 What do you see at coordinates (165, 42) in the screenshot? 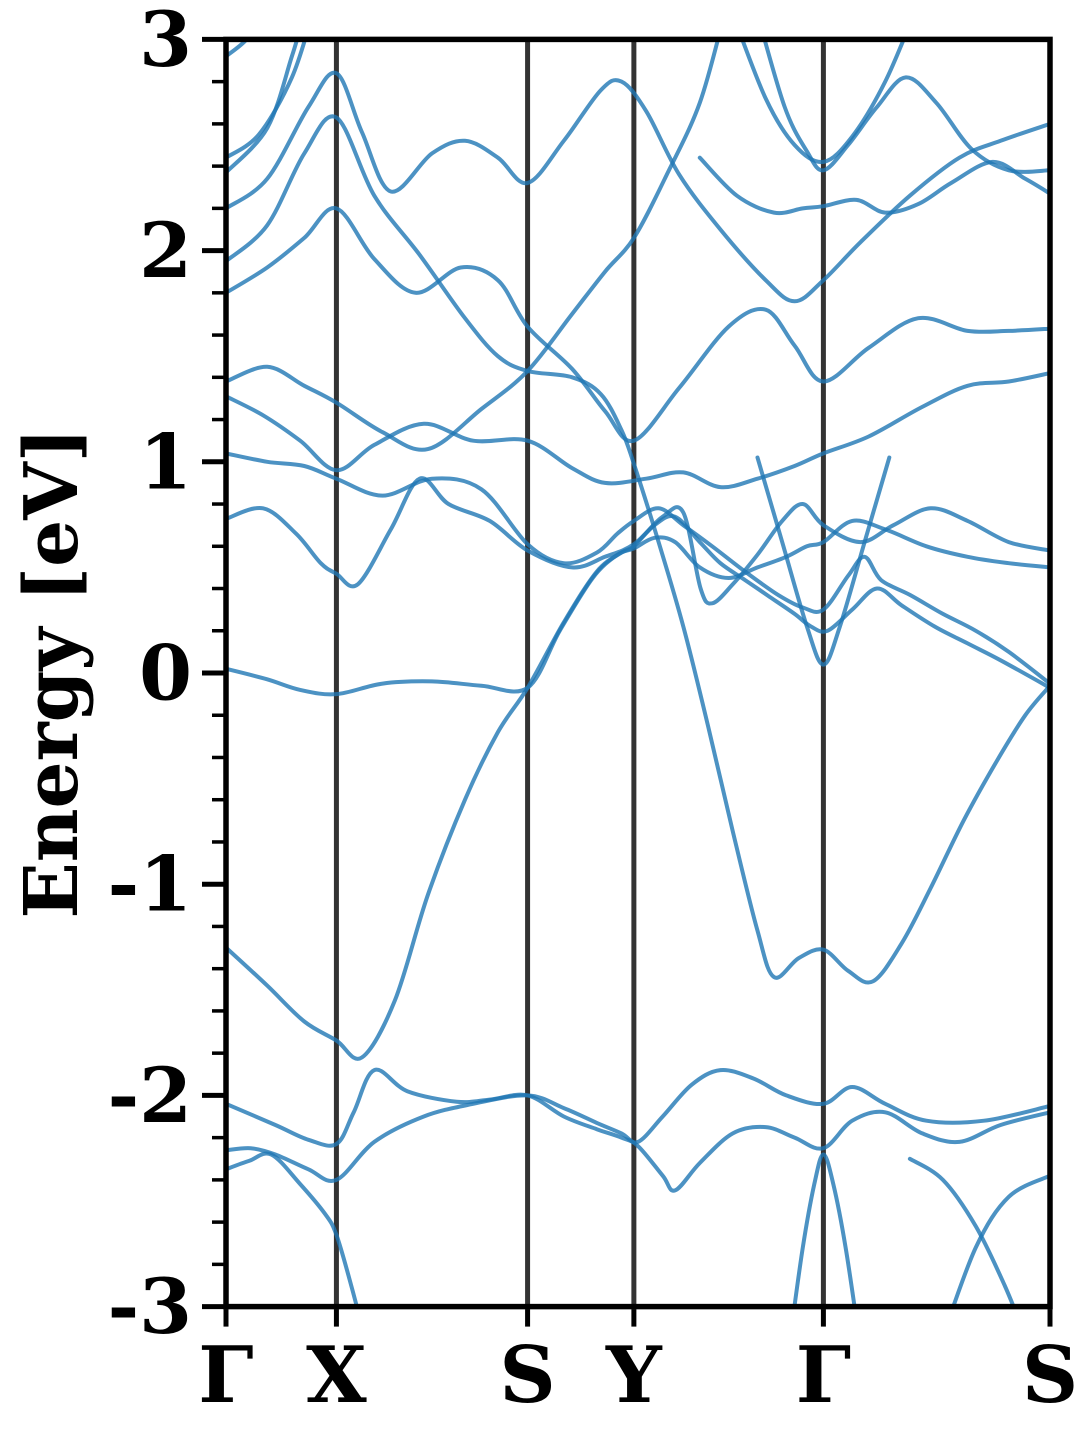
I see `y-tick-label: 3` at bounding box center [165, 42].